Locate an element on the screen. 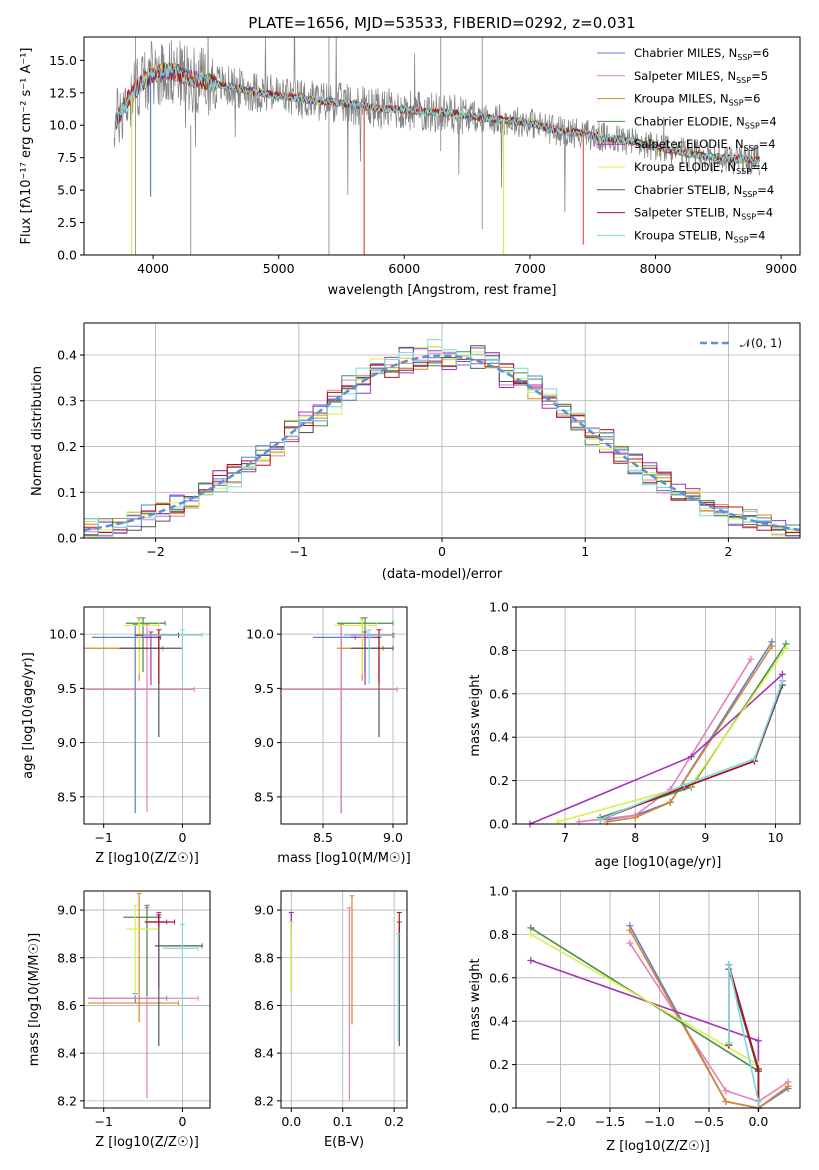  age-vs-z-frame is located at coordinates (147, 715).